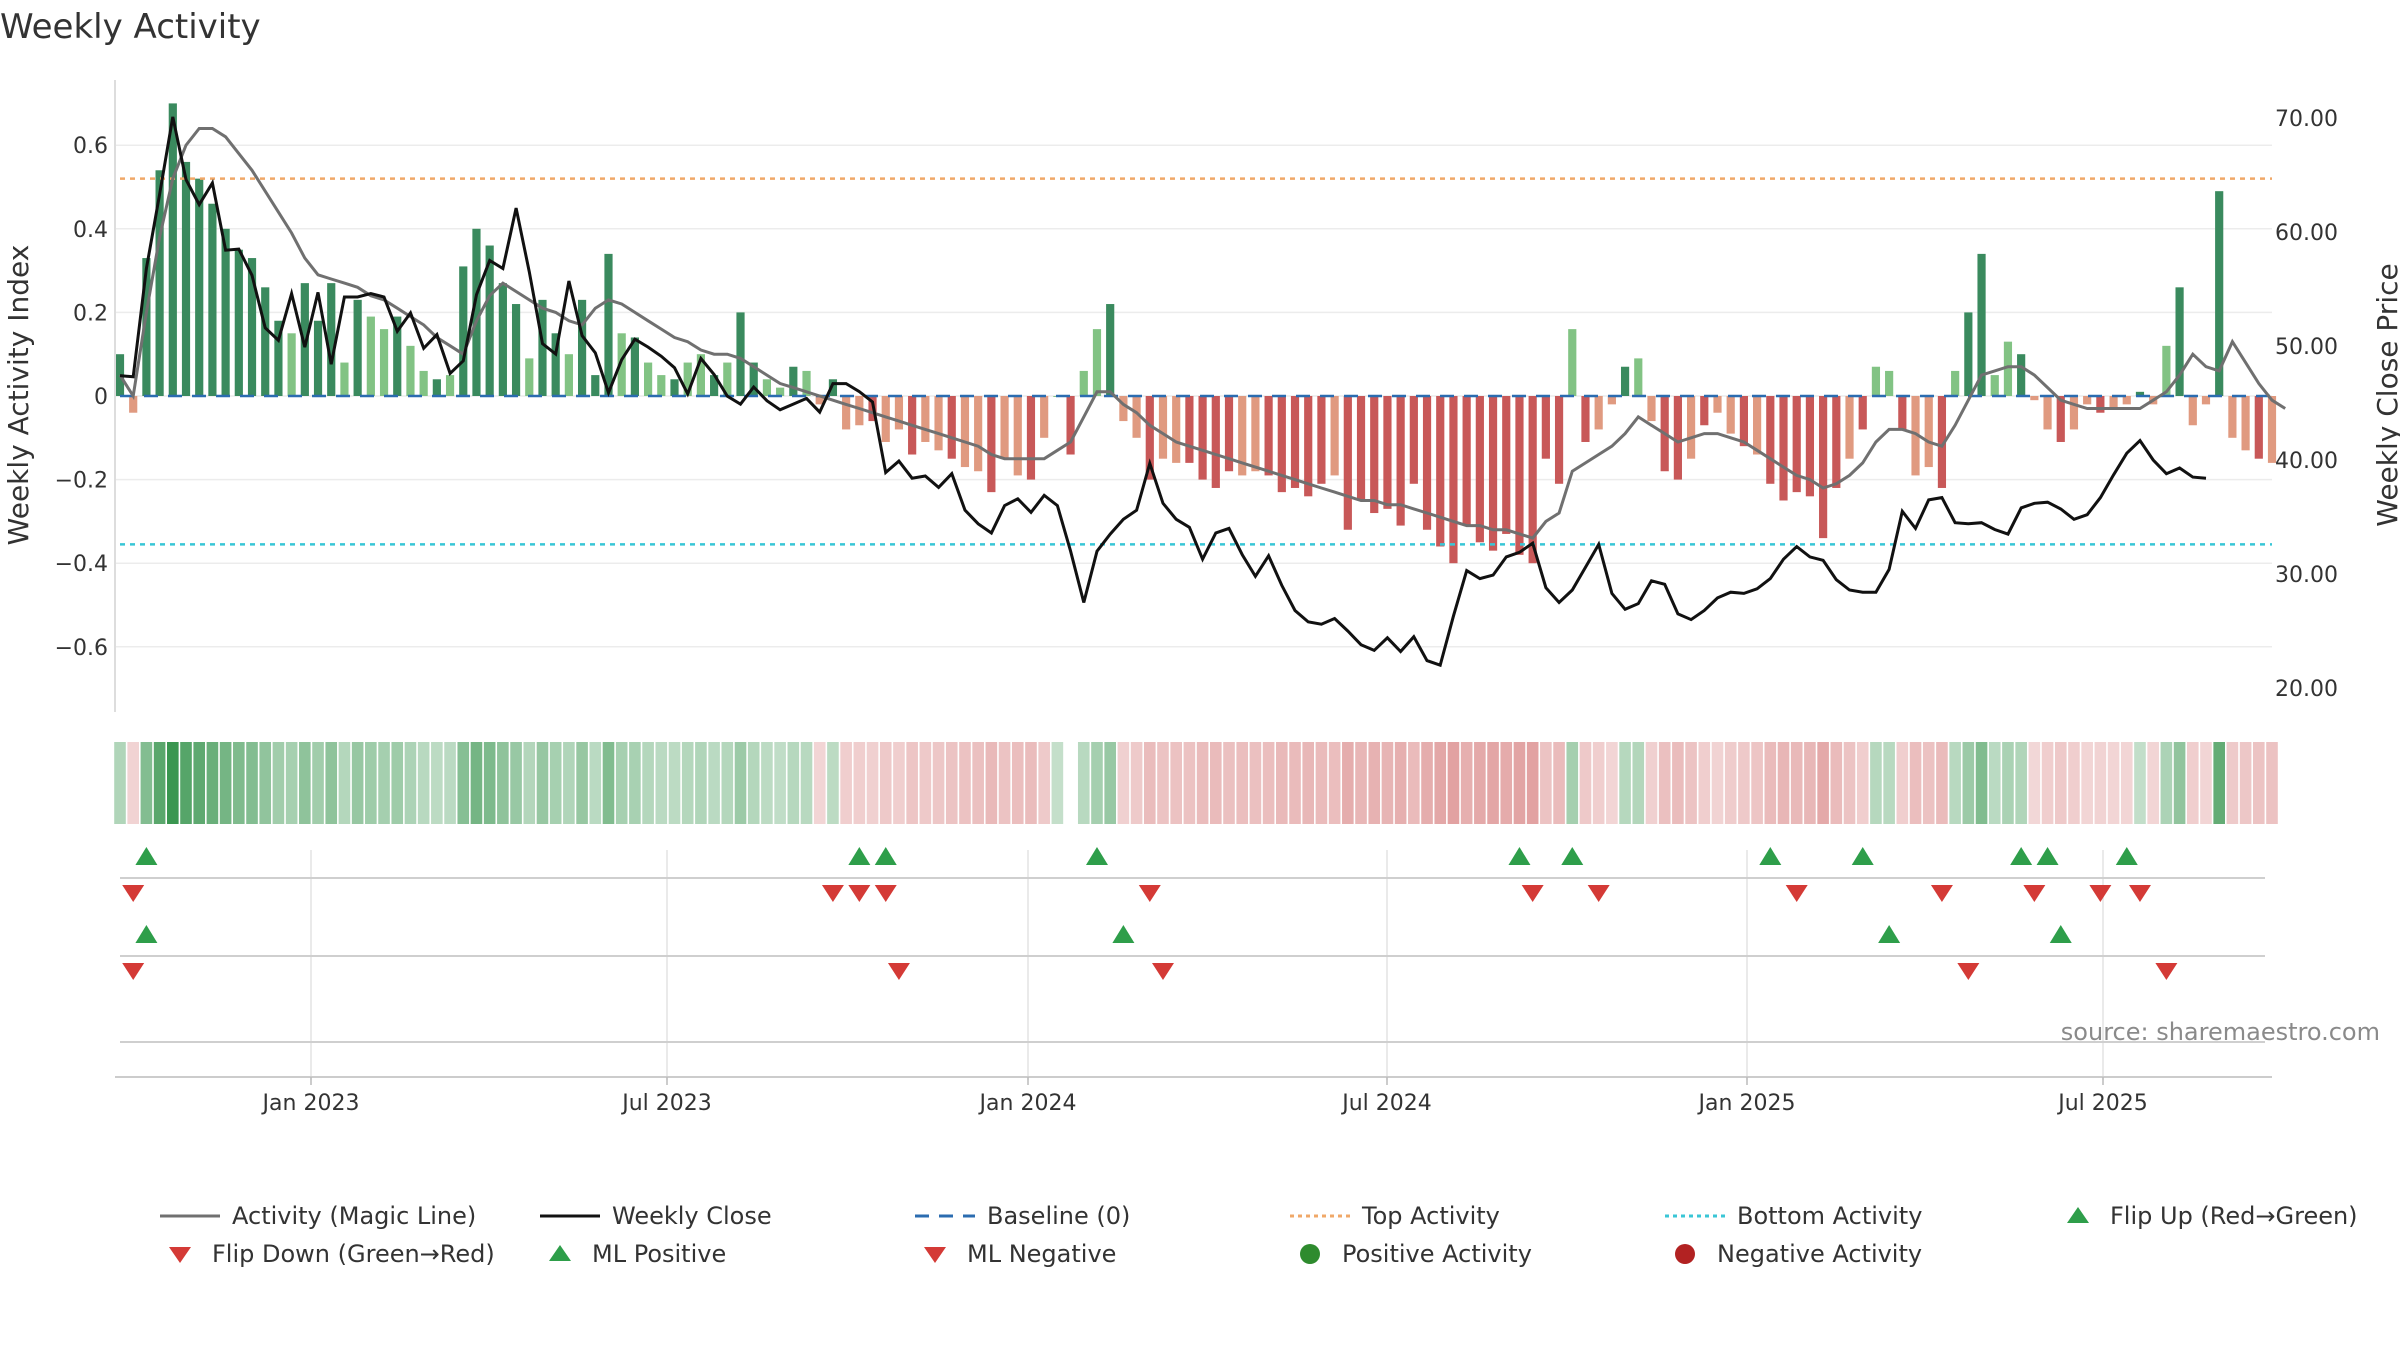 Image resolution: width=2400 pixels, height=1350 pixels. I want to click on legend-label: Bottom Activity, so click(1830, 1216).